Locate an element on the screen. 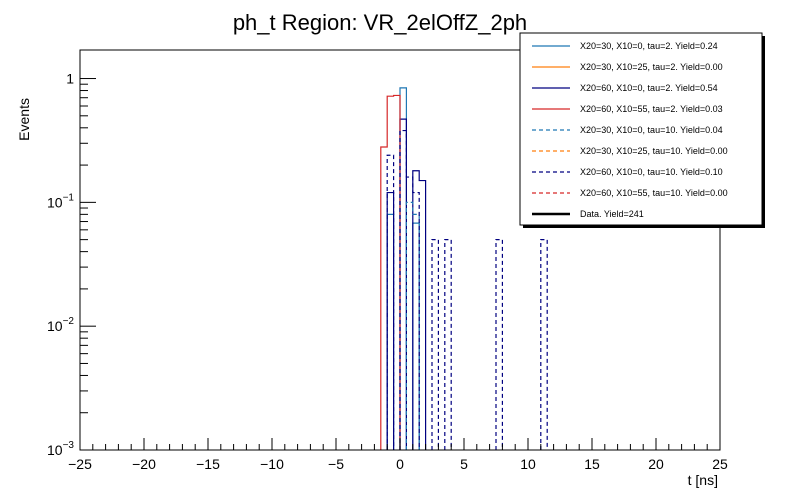 Image resolution: width=800 pixels, height=500 pixels. x-tick-label-3: −10 is located at coordinates (272, 464).